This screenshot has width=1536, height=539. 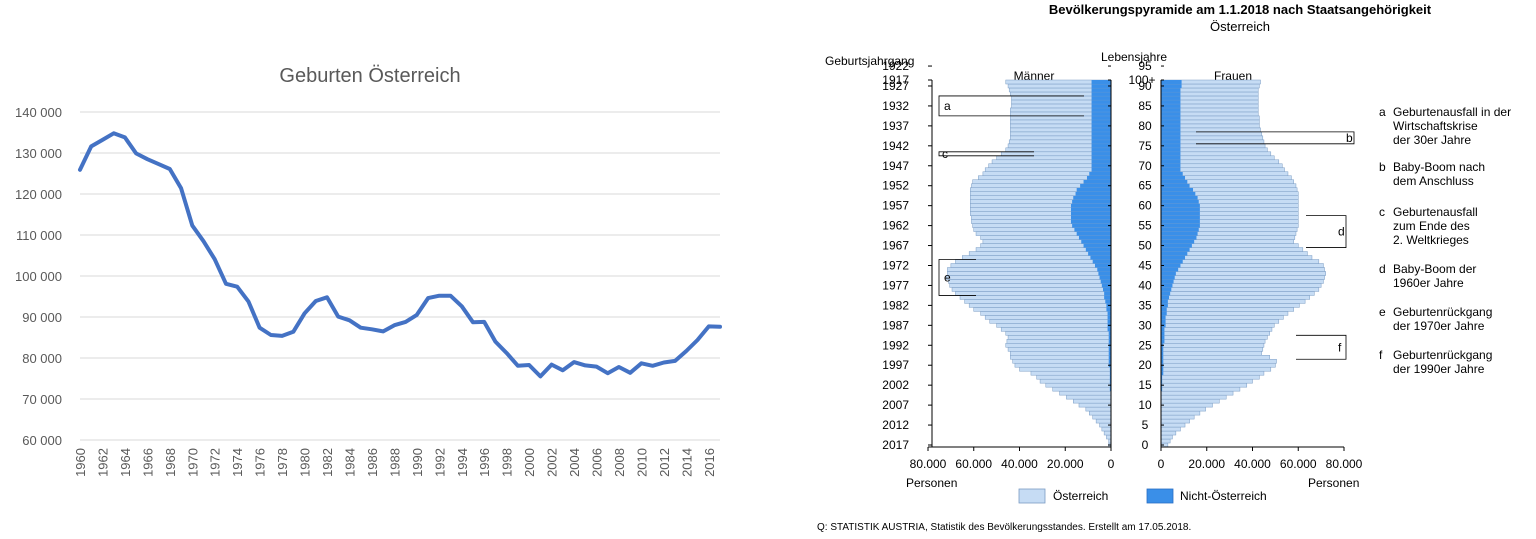 I want to click on y-tick-label: 110 000, so click(x=39, y=235).